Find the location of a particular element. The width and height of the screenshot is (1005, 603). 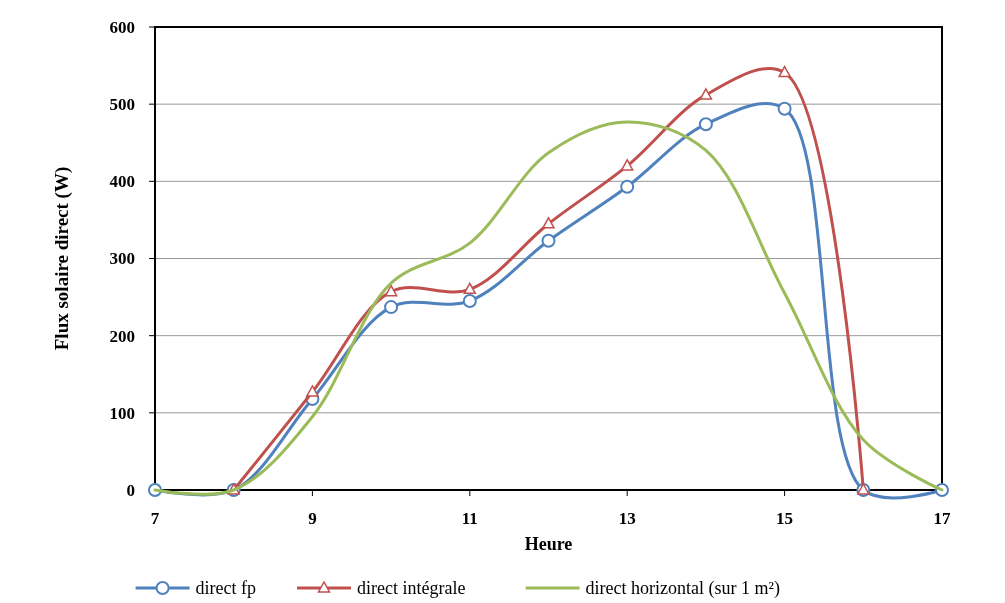

x-tick-label: 13 is located at coordinates (627, 518).